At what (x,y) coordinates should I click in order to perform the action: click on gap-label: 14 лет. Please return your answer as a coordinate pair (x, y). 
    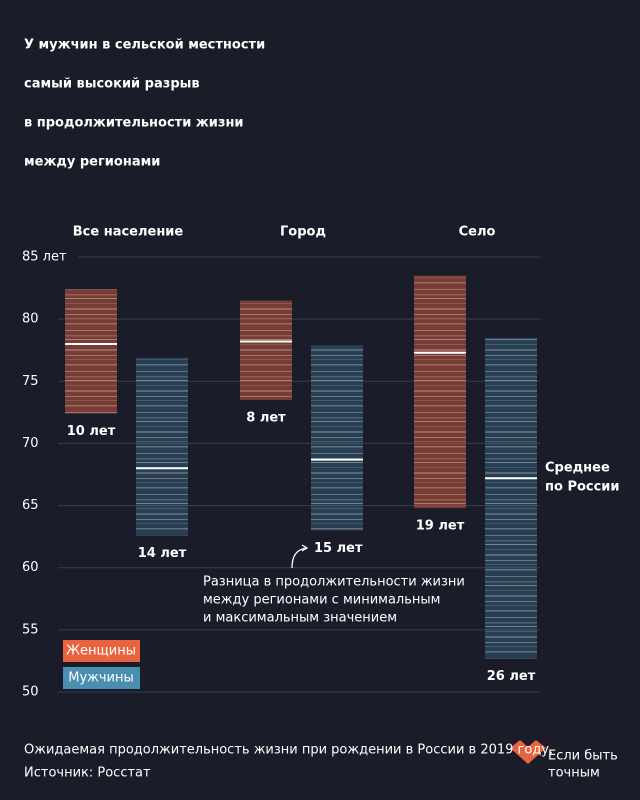
    Looking at the image, I should click on (162, 553).